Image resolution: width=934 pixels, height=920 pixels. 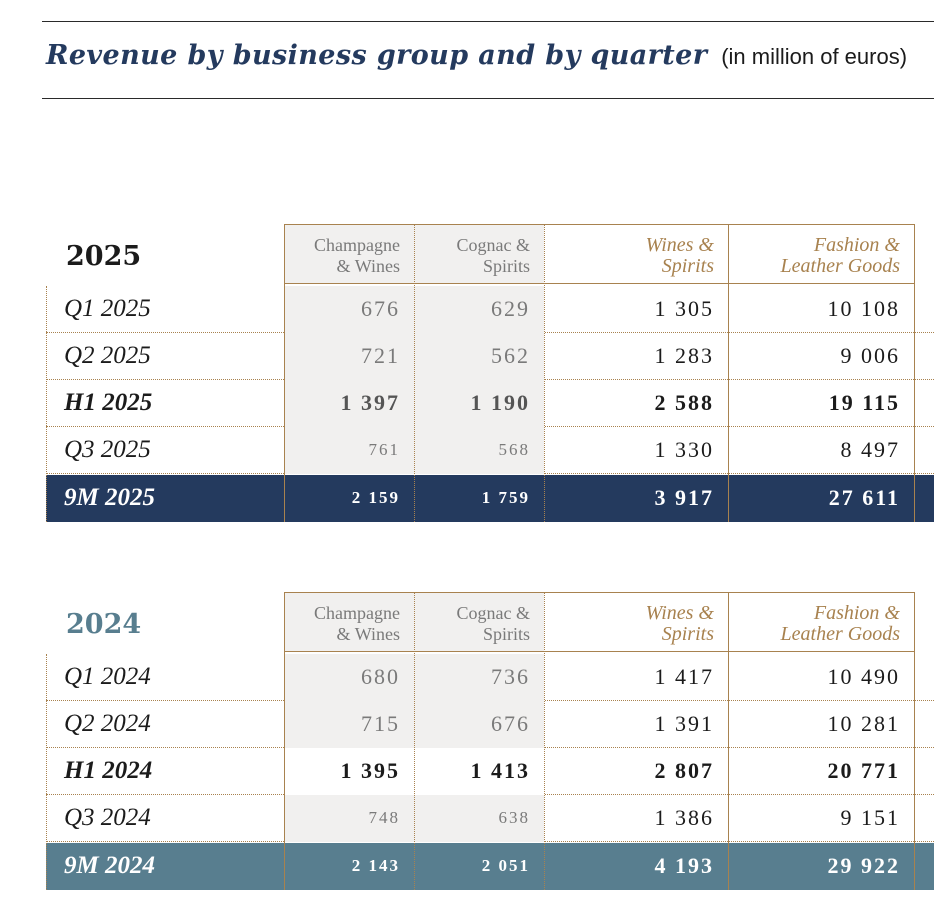 I want to click on top-rule, so click(x=488, y=21).